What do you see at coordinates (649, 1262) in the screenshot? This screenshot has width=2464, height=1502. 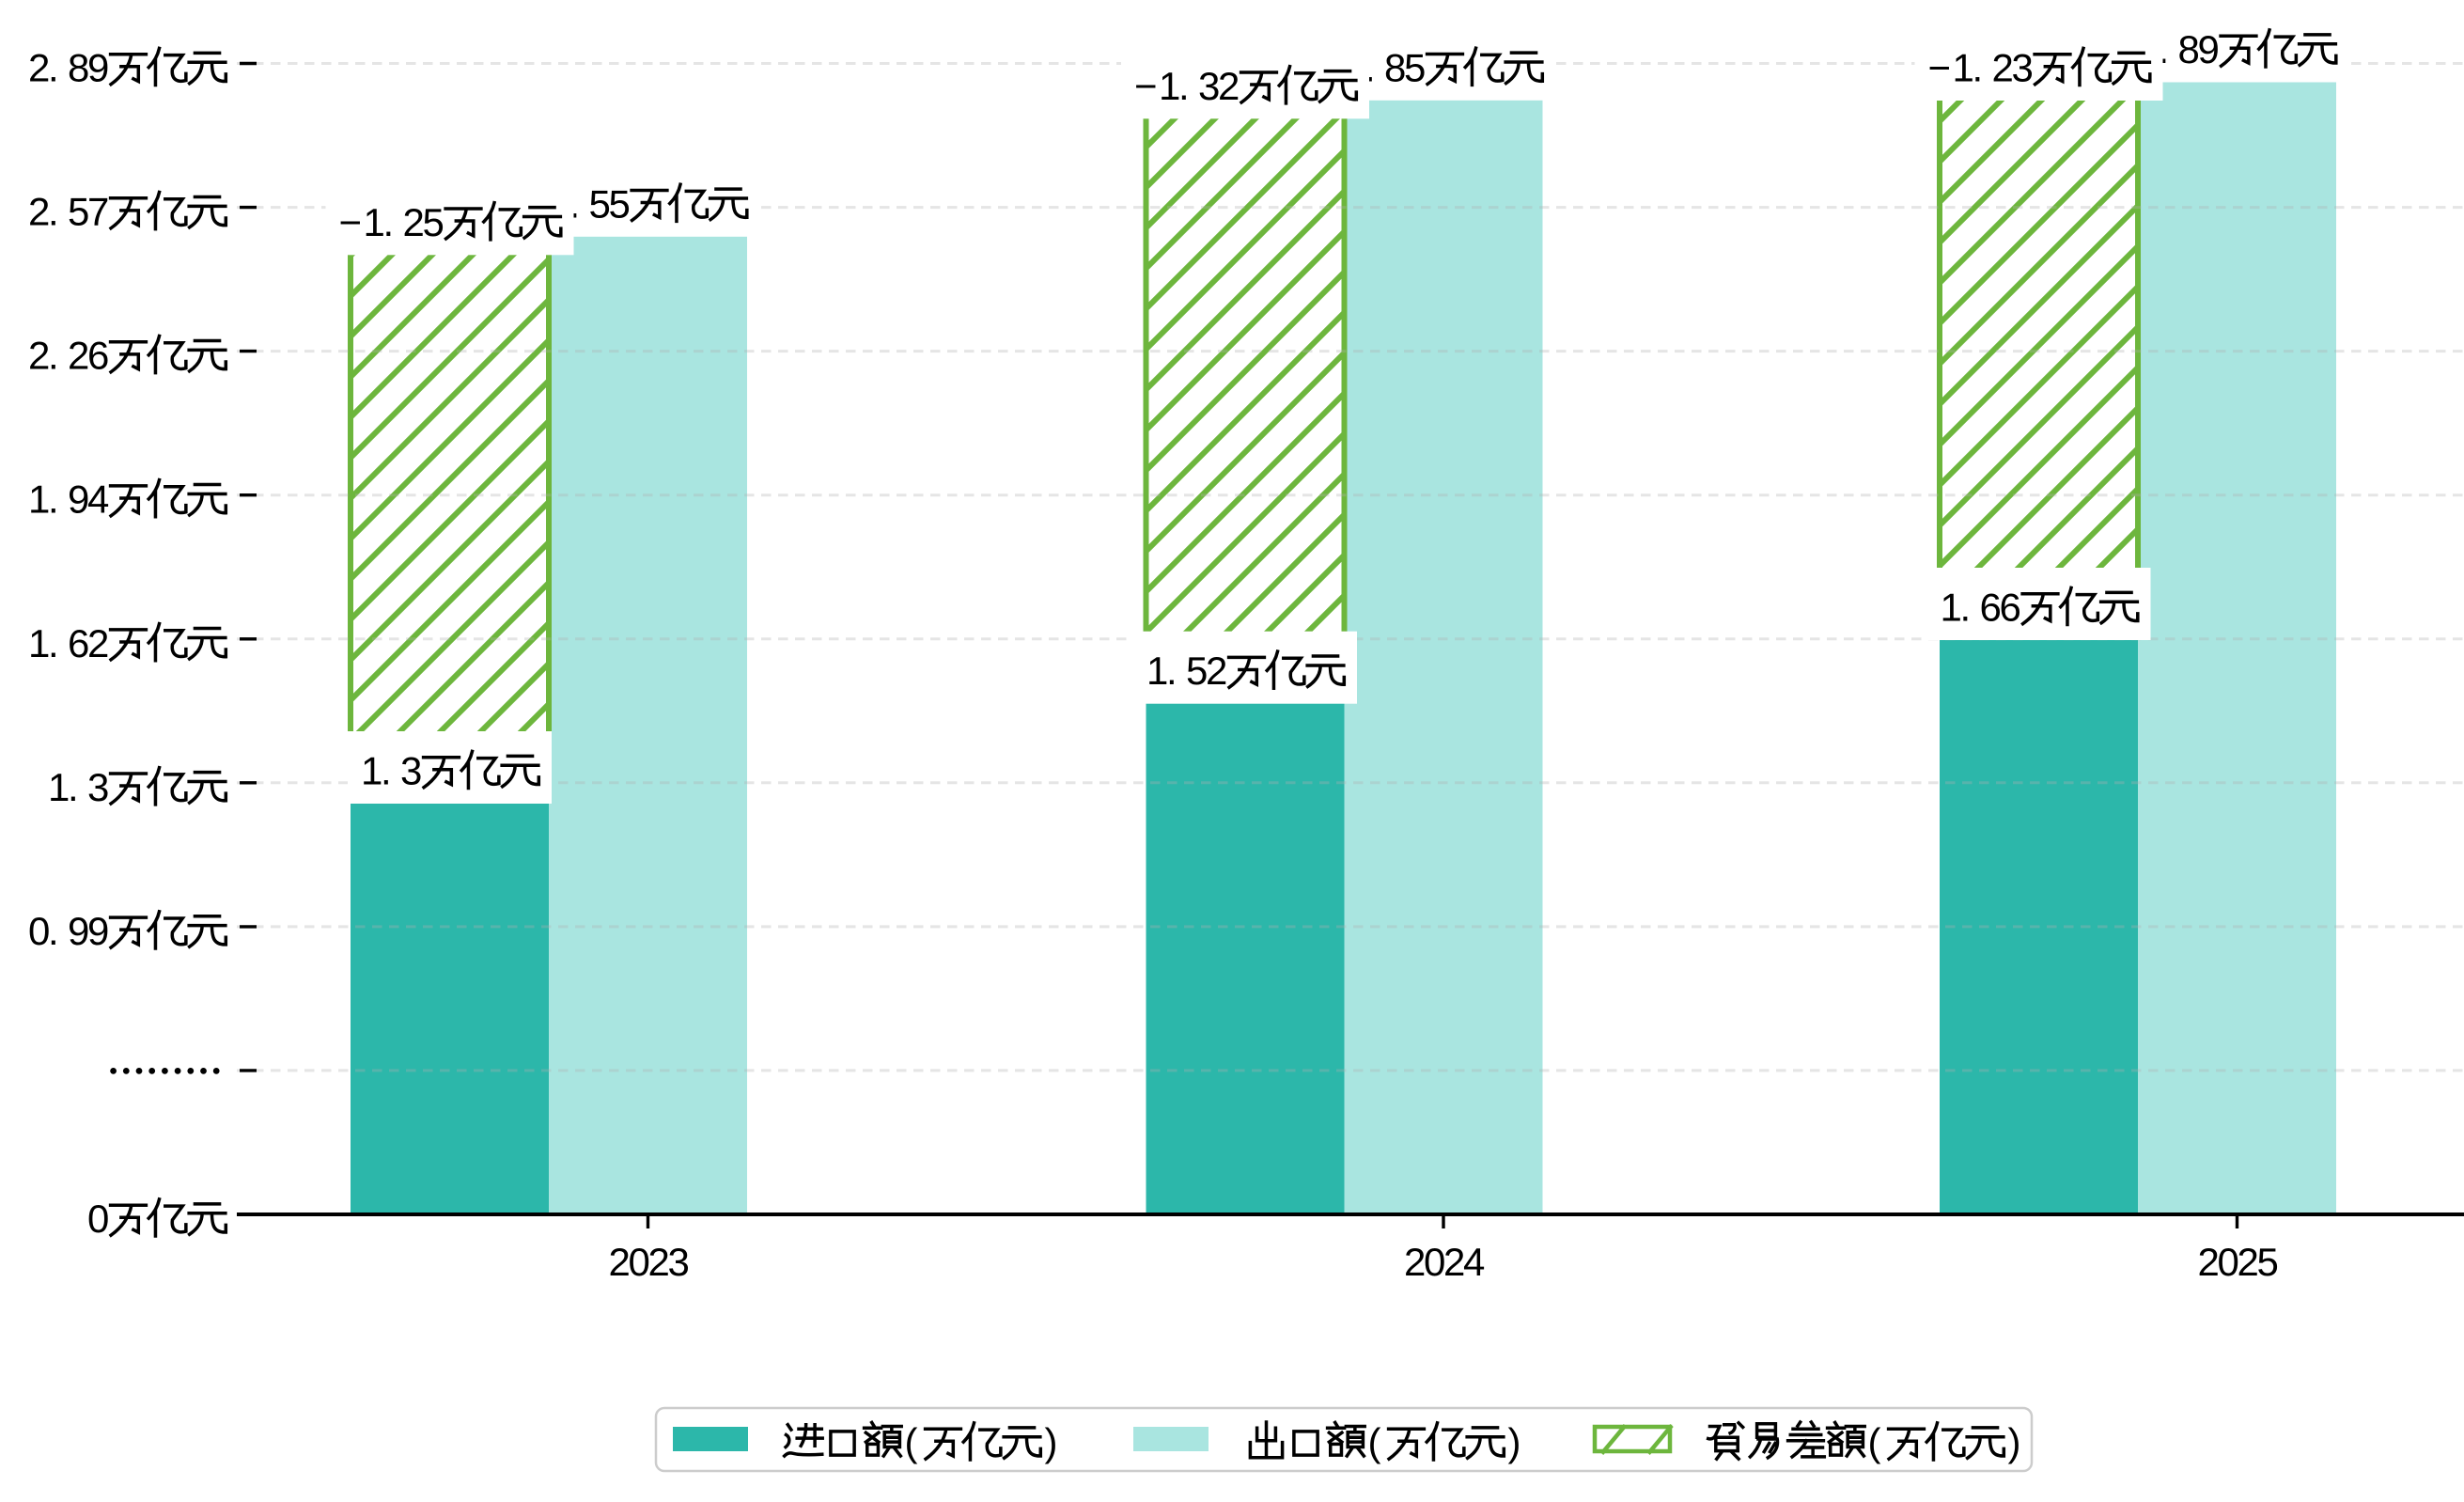 I see `svg-text: 2023` at bounding box center [649, 1262].